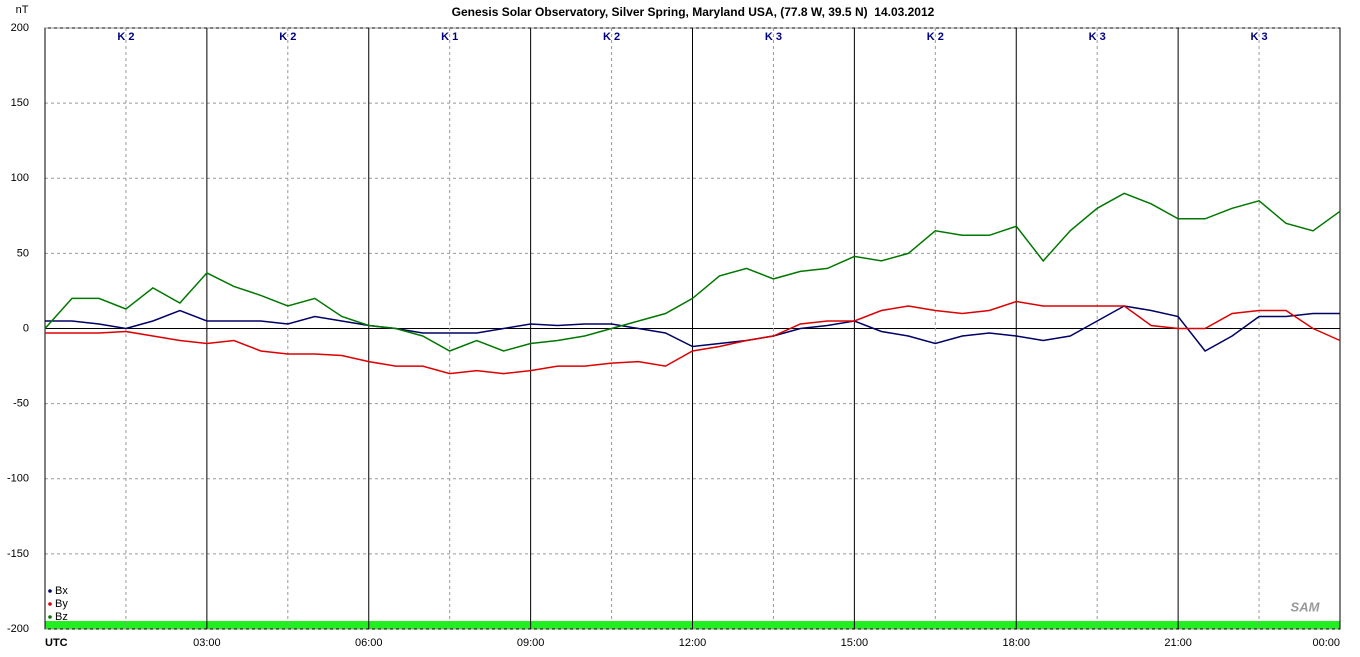 The image size is (1360, 657). Describe the element at coordinates (369, 643) in the screenshot. I see `x-tick-label: 06:00` at that location.